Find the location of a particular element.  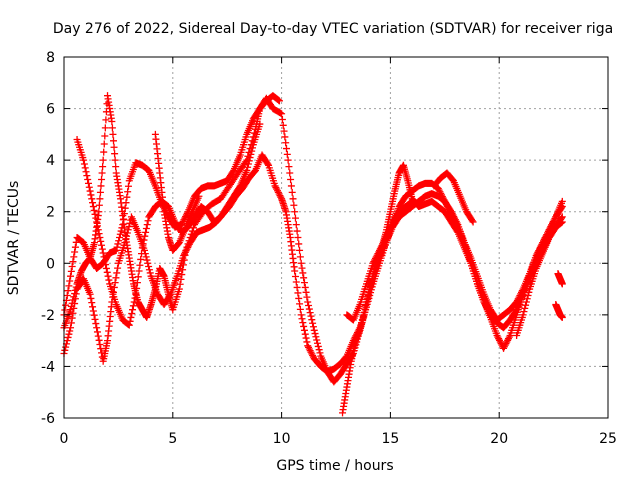

x-tick-label: 15 is located at coordinates (390, 439).